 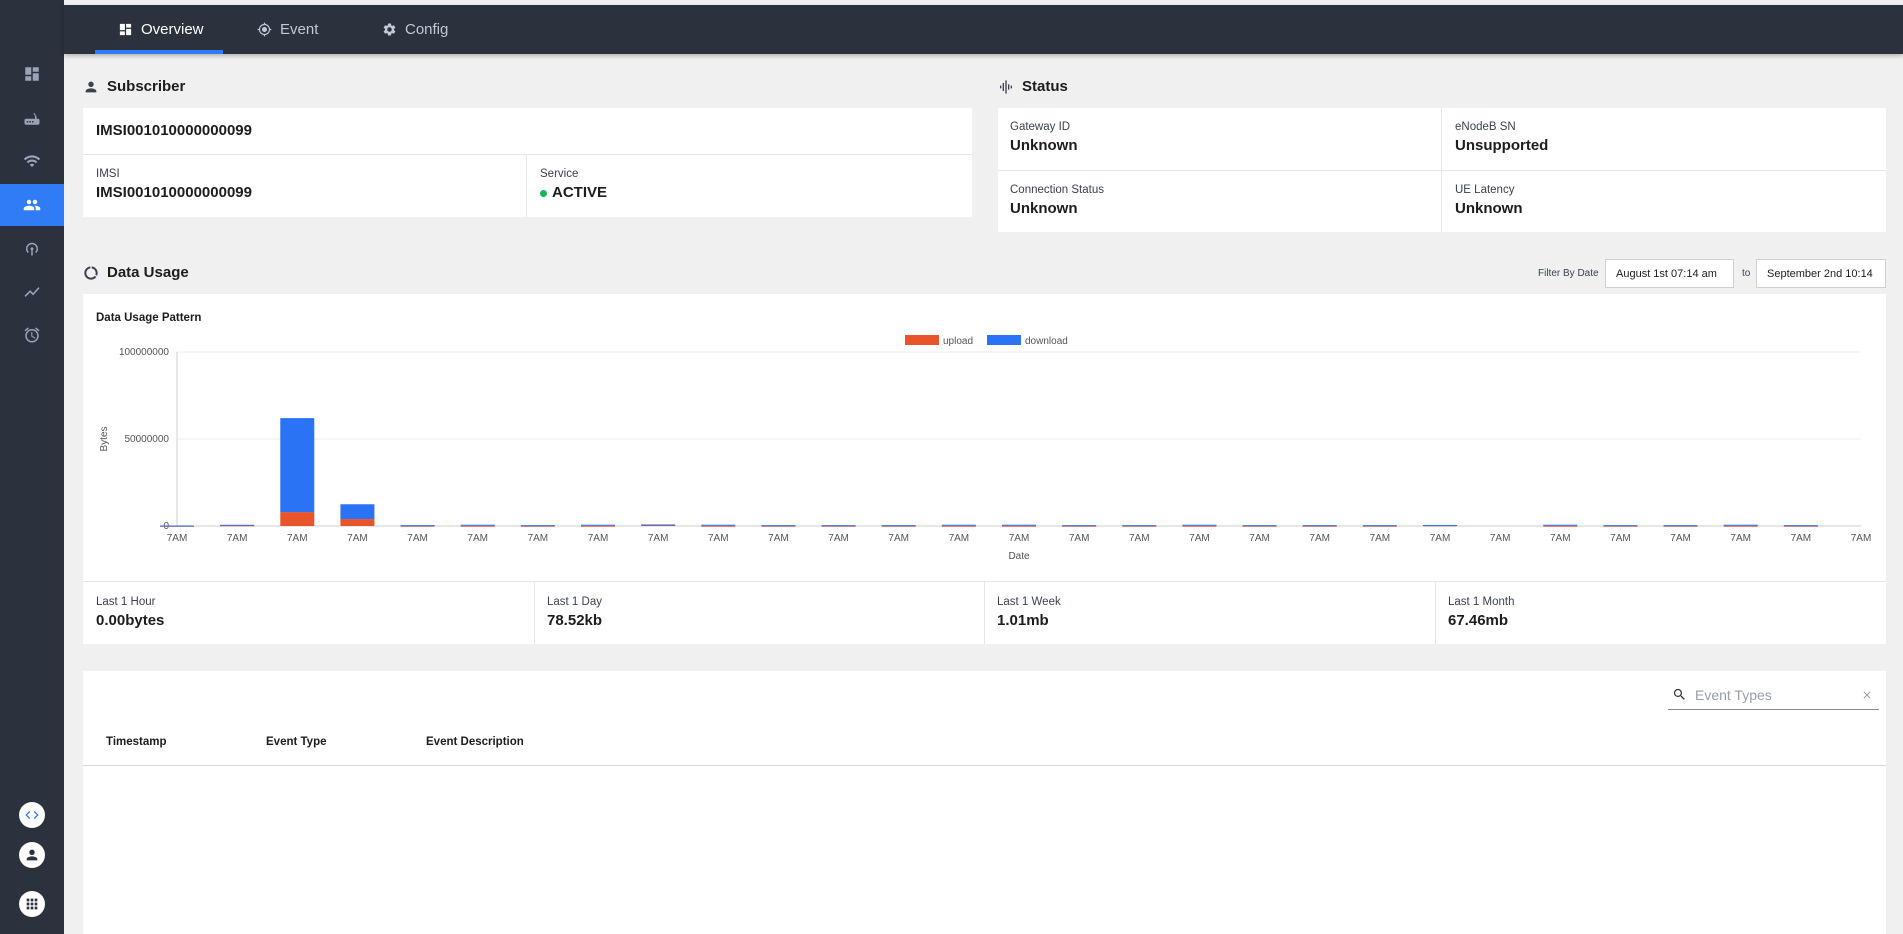 What do you see at coordinates (1867, 695) in the screenshot?
I see `close-icon` at bounding box center [1867, 695].